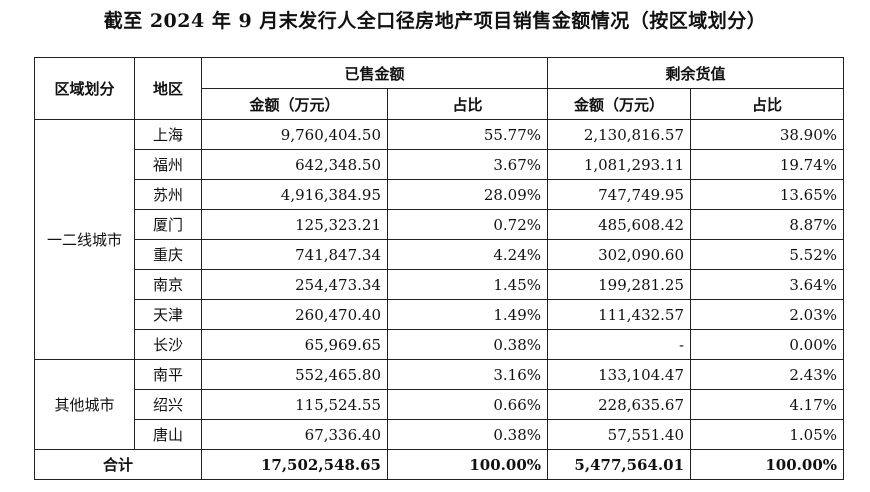 The image size is (870, 492). Describe the element at coordinates (84, 88) in the screenshot. I see `header-region: 区域划分` at that location.